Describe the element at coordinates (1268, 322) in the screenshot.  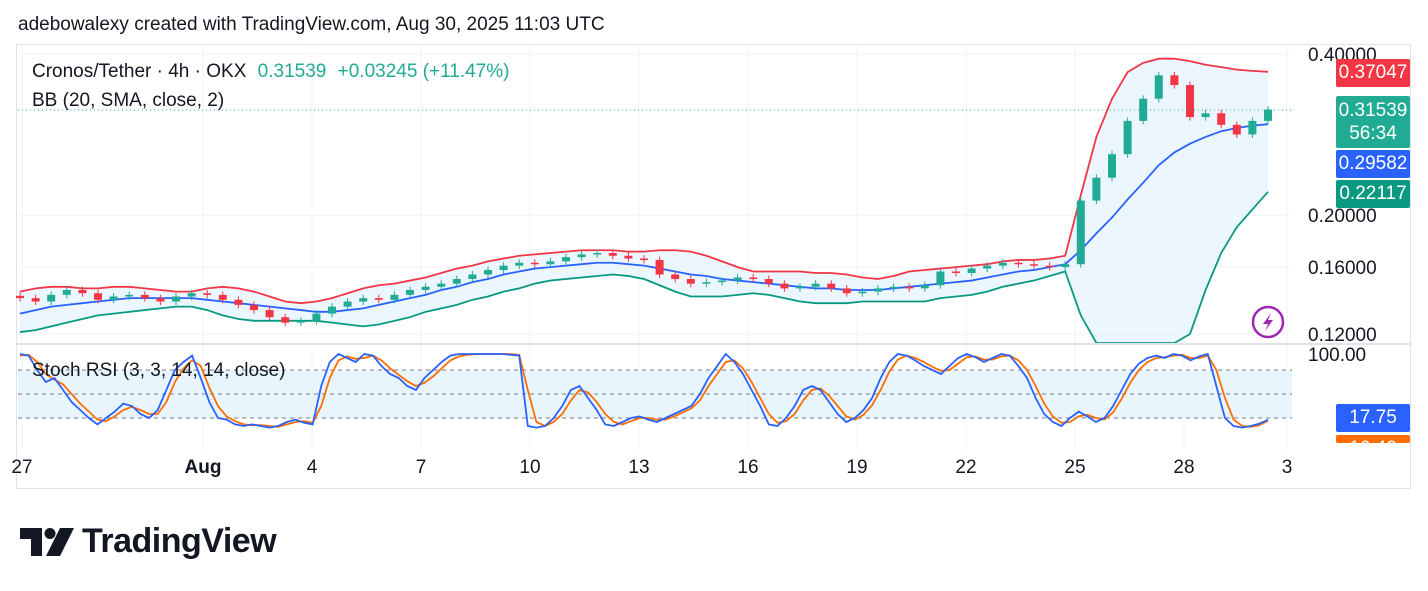
I see `lightning-icon` at that location.